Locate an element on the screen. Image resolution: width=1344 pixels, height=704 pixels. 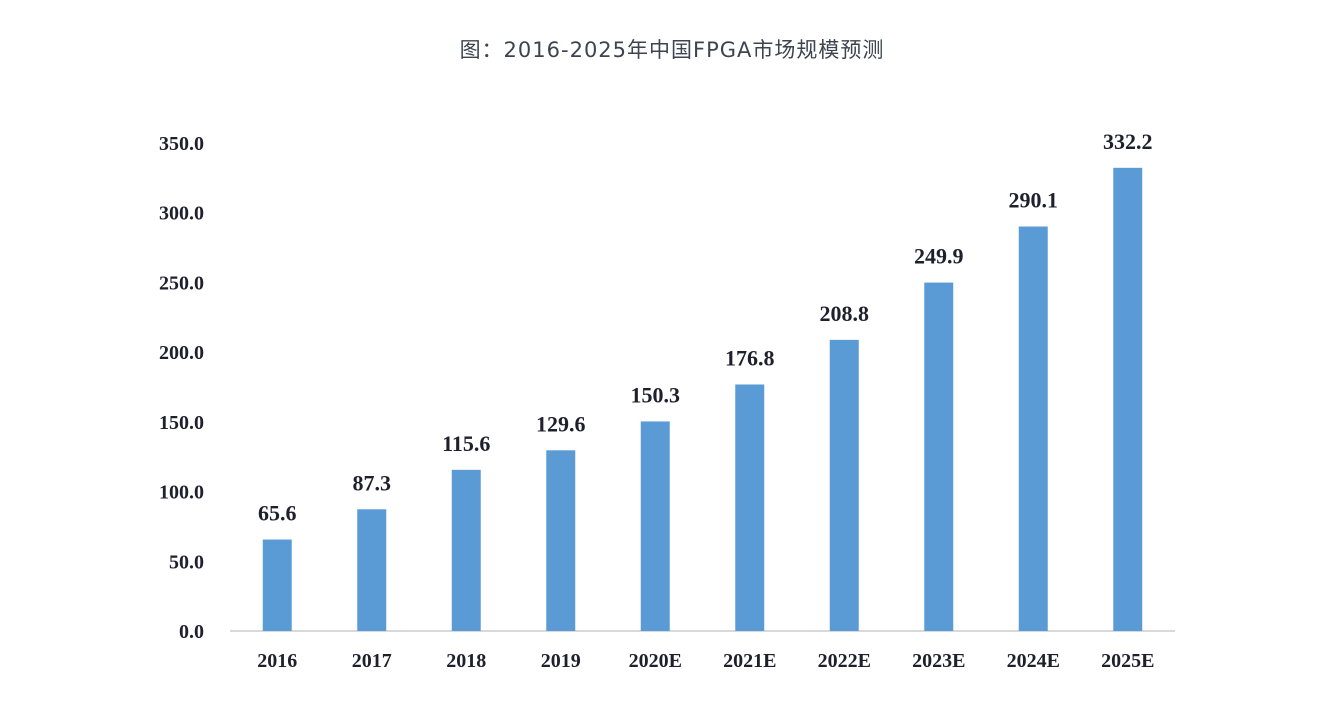
bar-value-label: 249.9 is located at coordinates (939, 256).